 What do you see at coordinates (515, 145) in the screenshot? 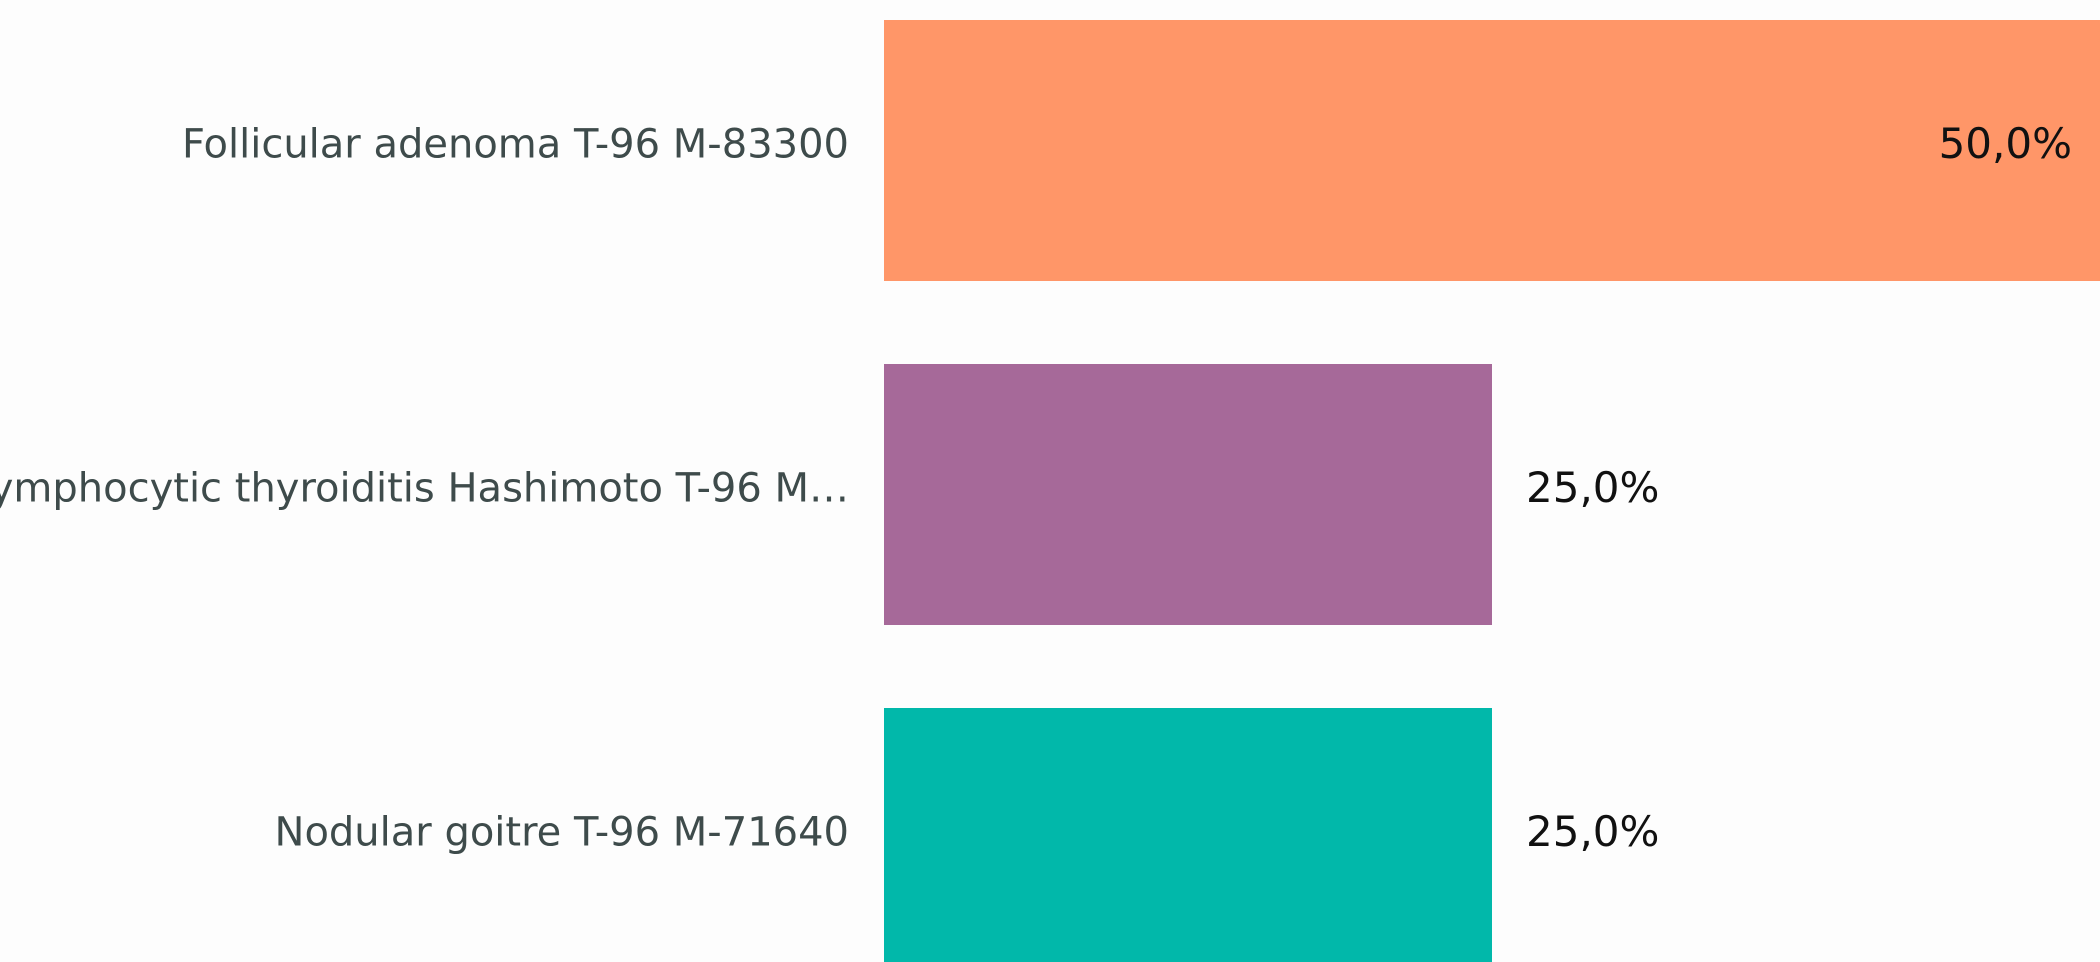
I see `category-label: Follicular adenoma T-96 M-83300` at bounding box center [515, 145].